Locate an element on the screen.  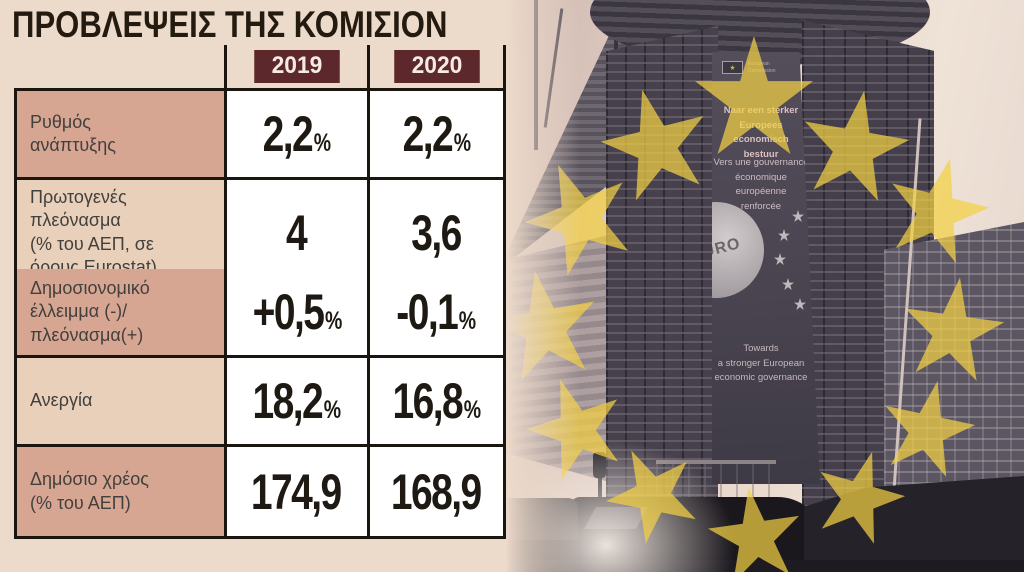
row-label: Ανεργία is located at coordinates (120, 401).